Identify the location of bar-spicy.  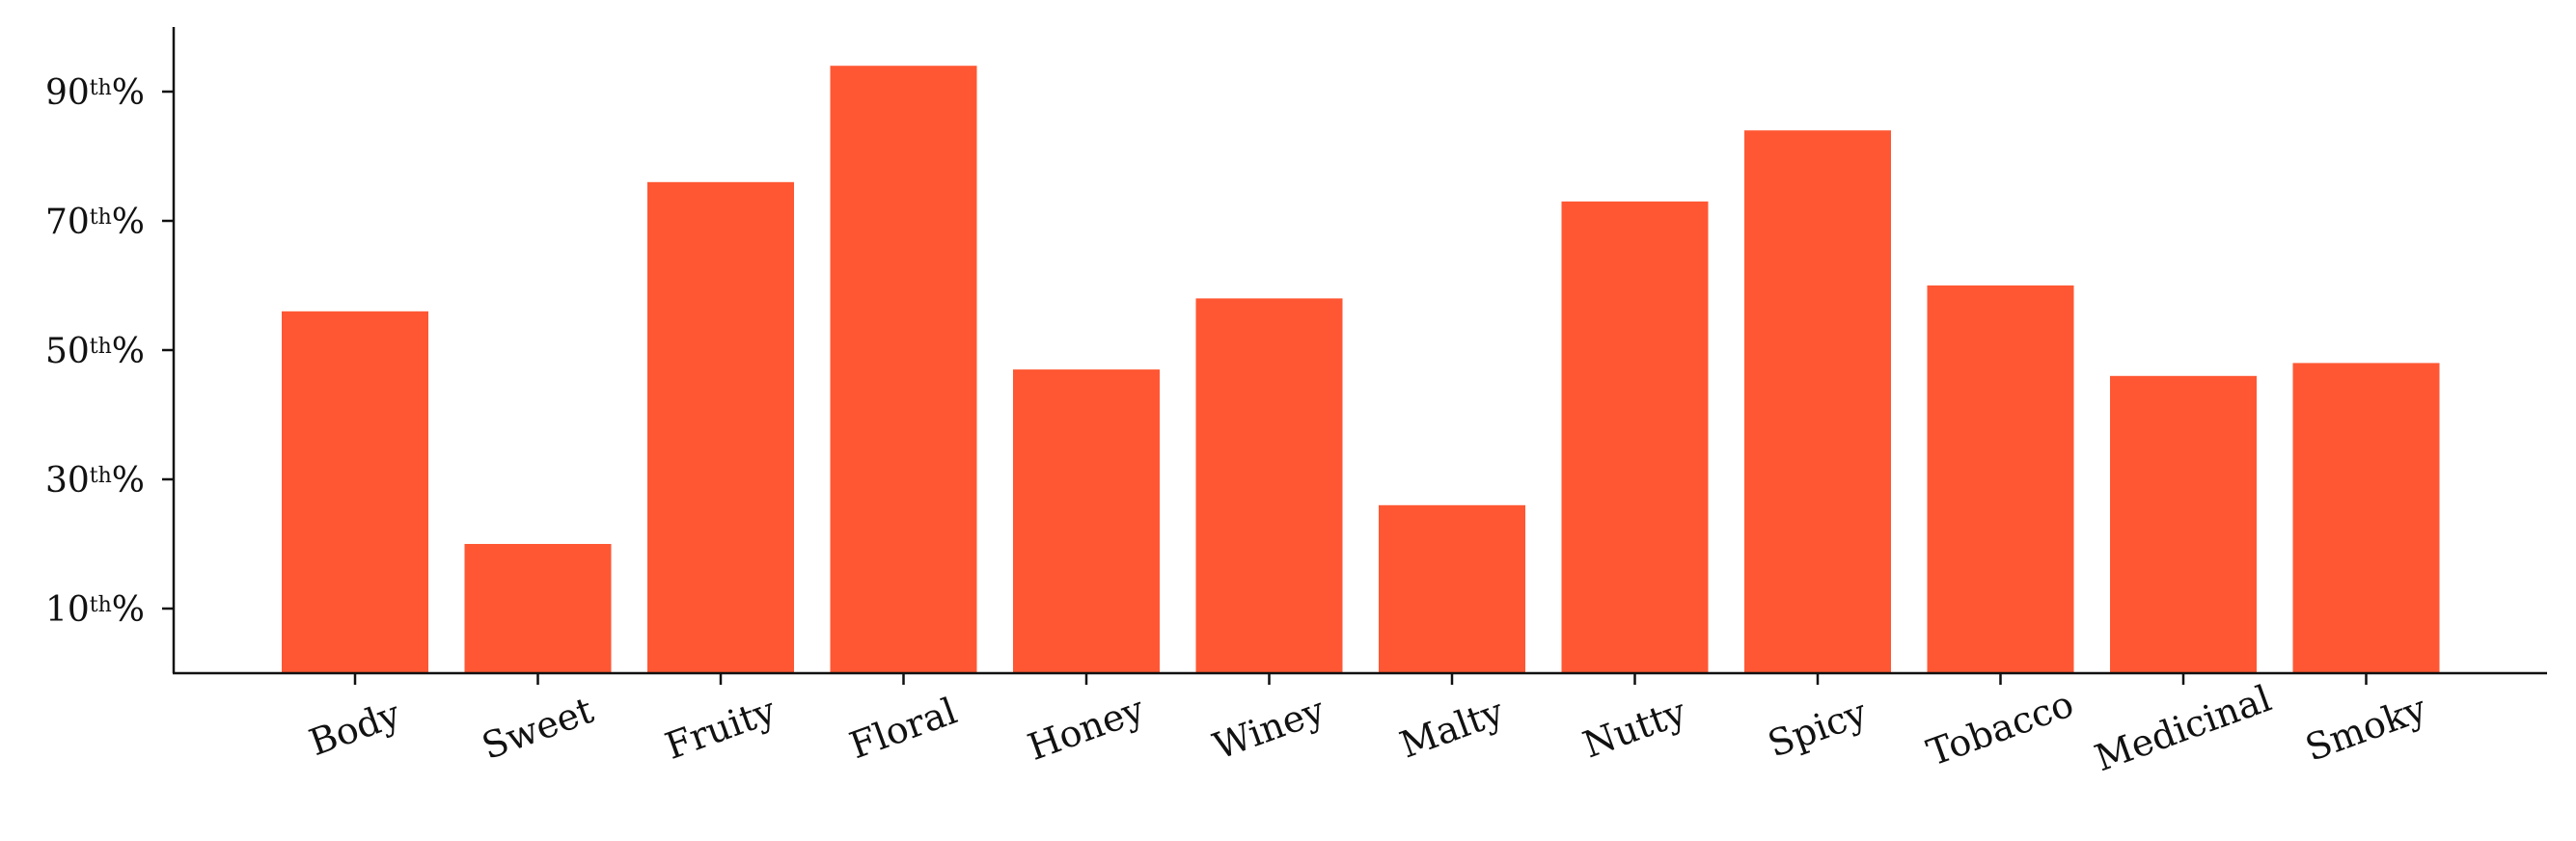
(1817, 401).